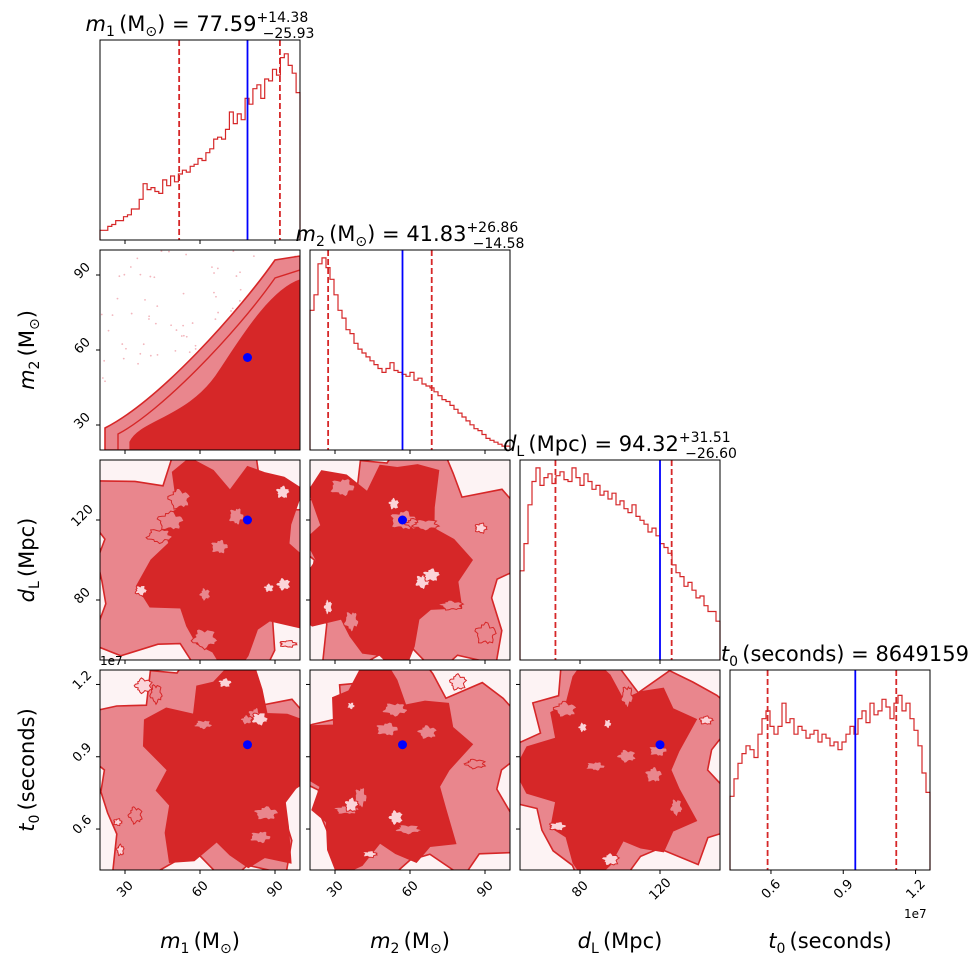 The height and width of the screenshot is (970, 970). Describe the element at coordinates (82, 346) in the screenshot. I see `y-tick-label: 60` at that location.